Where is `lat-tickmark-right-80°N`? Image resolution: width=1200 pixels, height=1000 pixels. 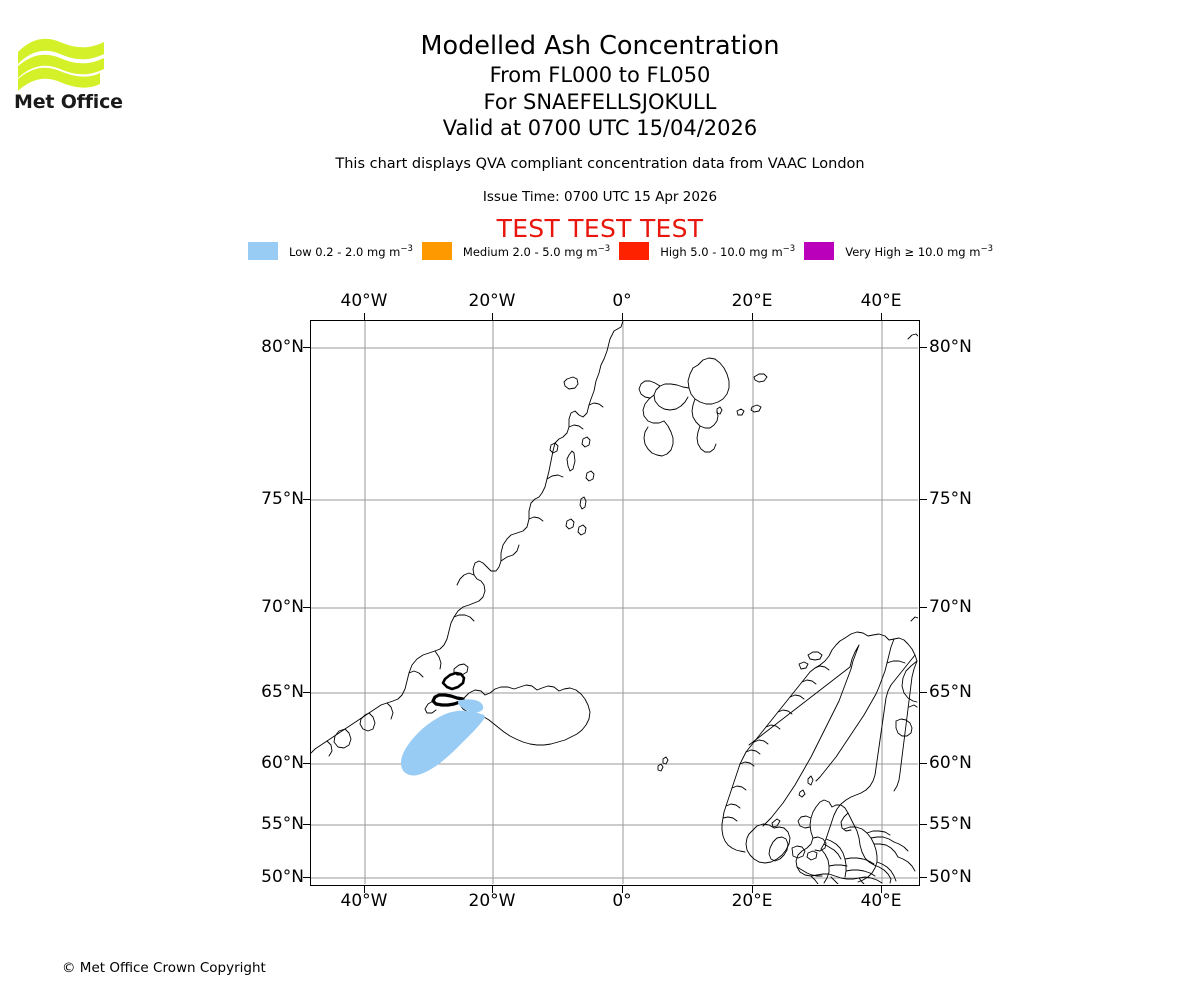
lat-tickmark-right-80°N is located at coordinates (923, 347).